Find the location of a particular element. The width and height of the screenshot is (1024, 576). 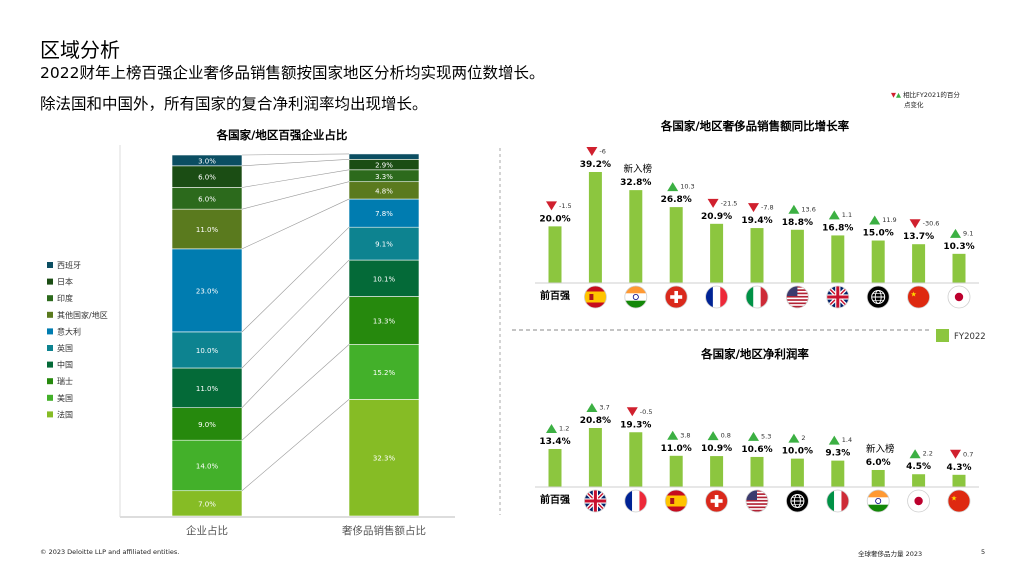

stack-segment-label: 7.0% is located at coordinates (207, 504).